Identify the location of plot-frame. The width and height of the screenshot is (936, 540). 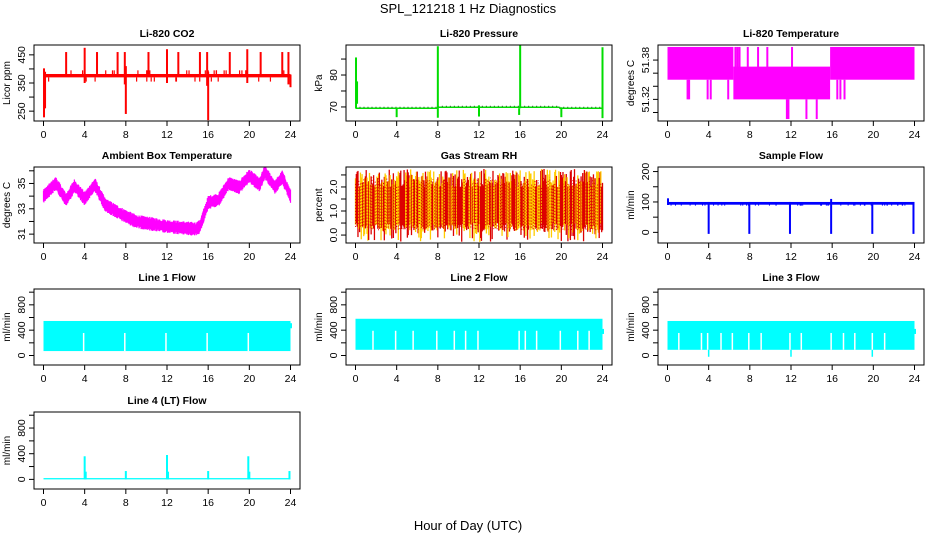
(791, 205).